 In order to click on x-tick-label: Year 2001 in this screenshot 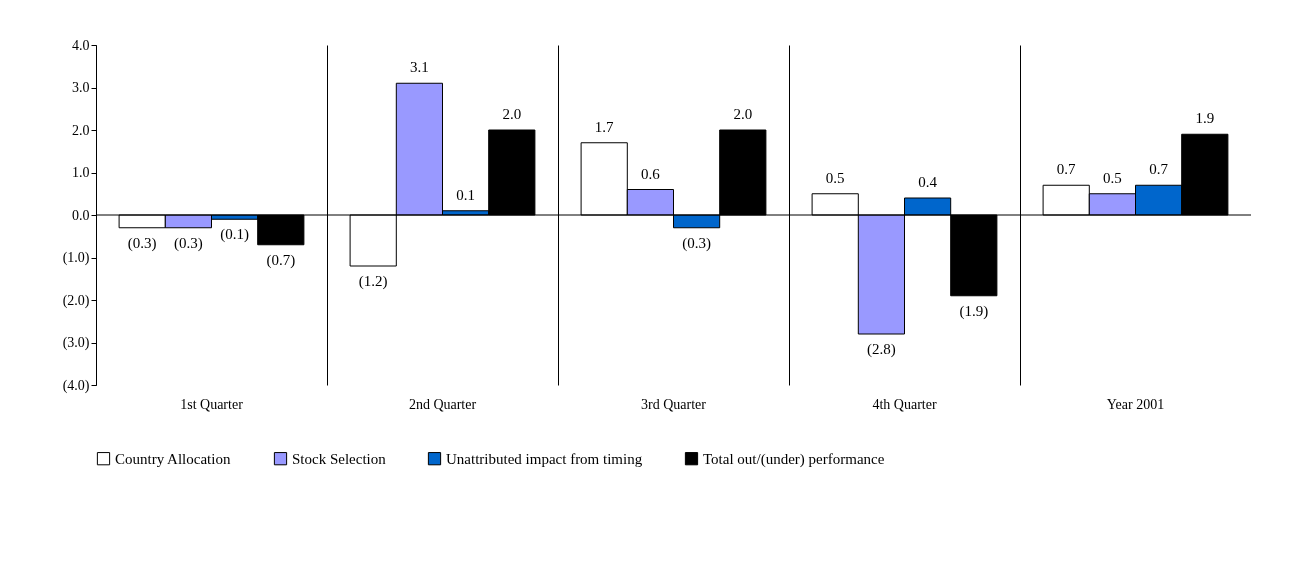, I will do `click(1135, 404)`.